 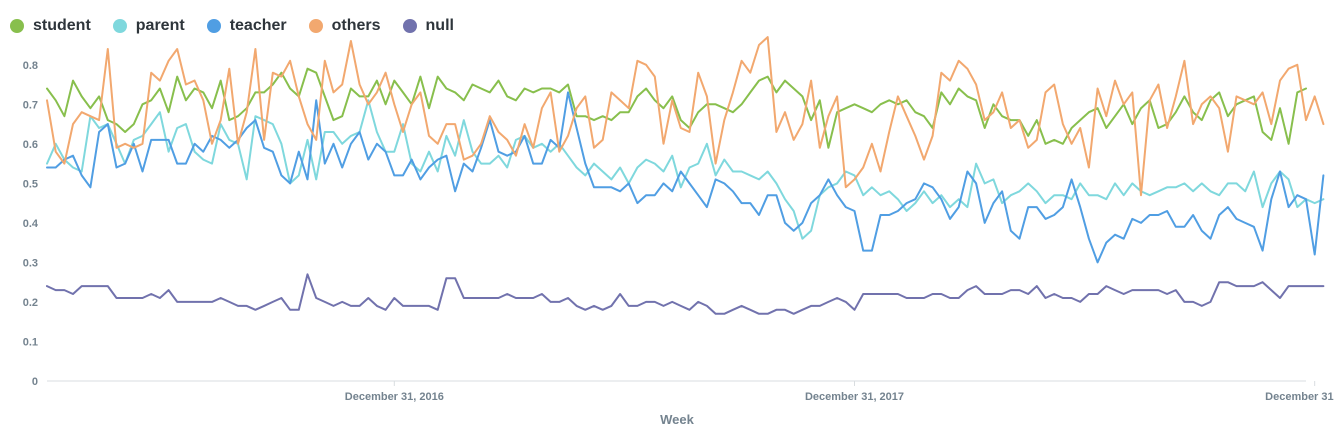 I want to click on legend-item-teacher: teacher, so click(x=246, y=26).